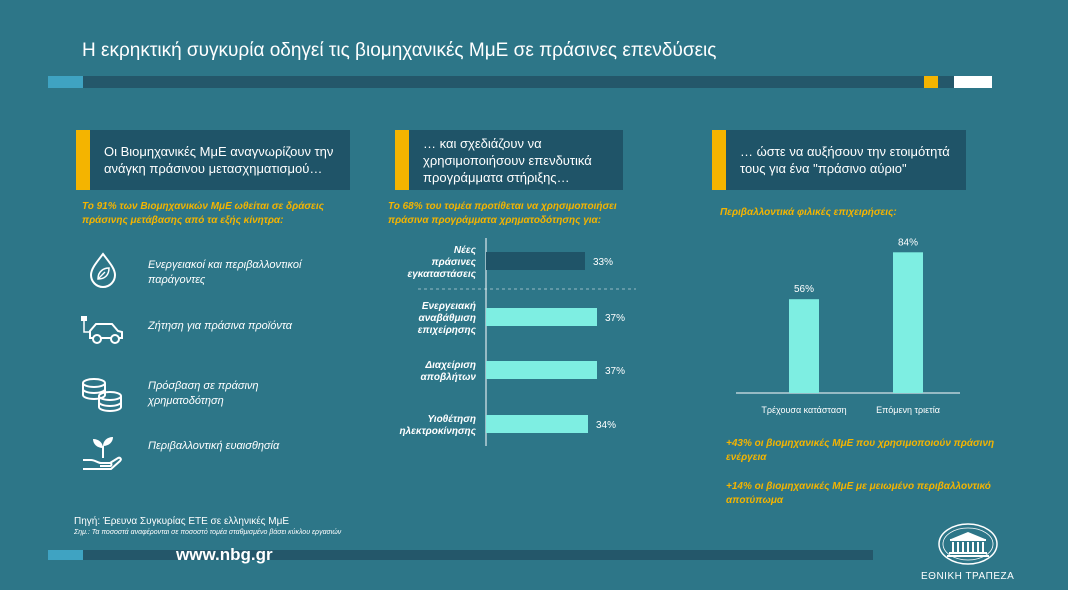 The width and height of the screenshot is (1068, 590). Describe the element at coordinates (65, 82) in the screenshot. I see `strip-segment-blue` at that location.